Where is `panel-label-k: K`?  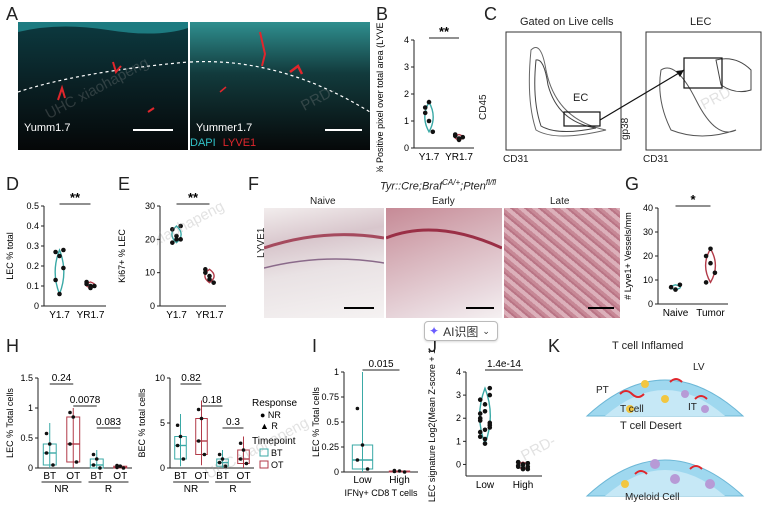
panel-label-k: K is located at coordinates (554, 346).